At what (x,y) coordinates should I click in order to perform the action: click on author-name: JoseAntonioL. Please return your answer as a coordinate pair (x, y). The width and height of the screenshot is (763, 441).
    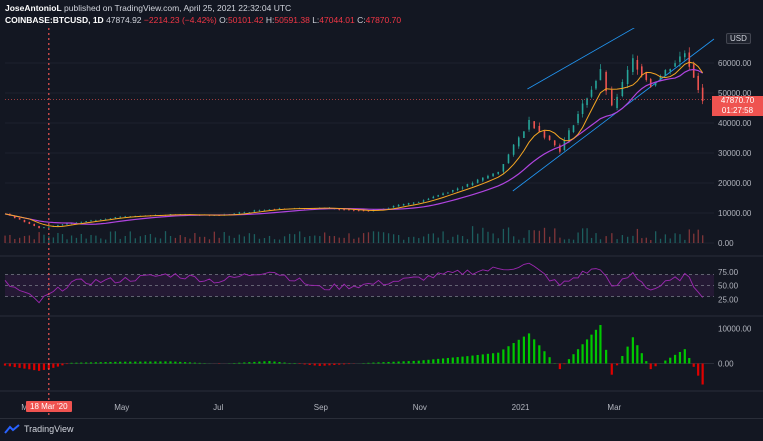
    Looking at the image, I should click on (33, 8).